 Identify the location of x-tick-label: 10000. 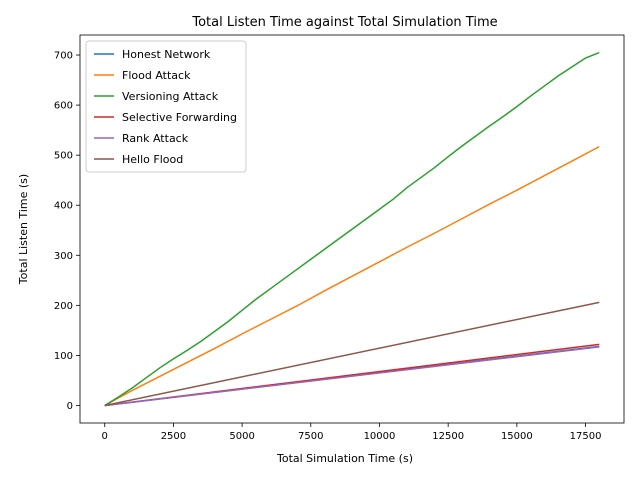
(380, 436).